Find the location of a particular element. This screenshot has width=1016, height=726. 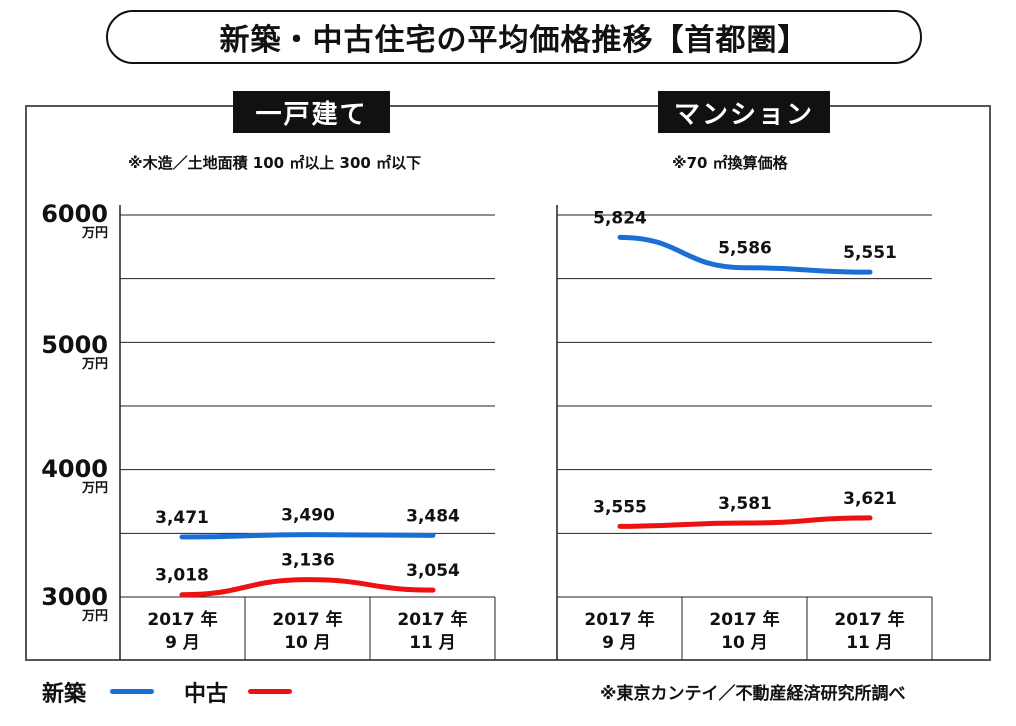

data-label: 5,551 is located at coordinates (870, 253).